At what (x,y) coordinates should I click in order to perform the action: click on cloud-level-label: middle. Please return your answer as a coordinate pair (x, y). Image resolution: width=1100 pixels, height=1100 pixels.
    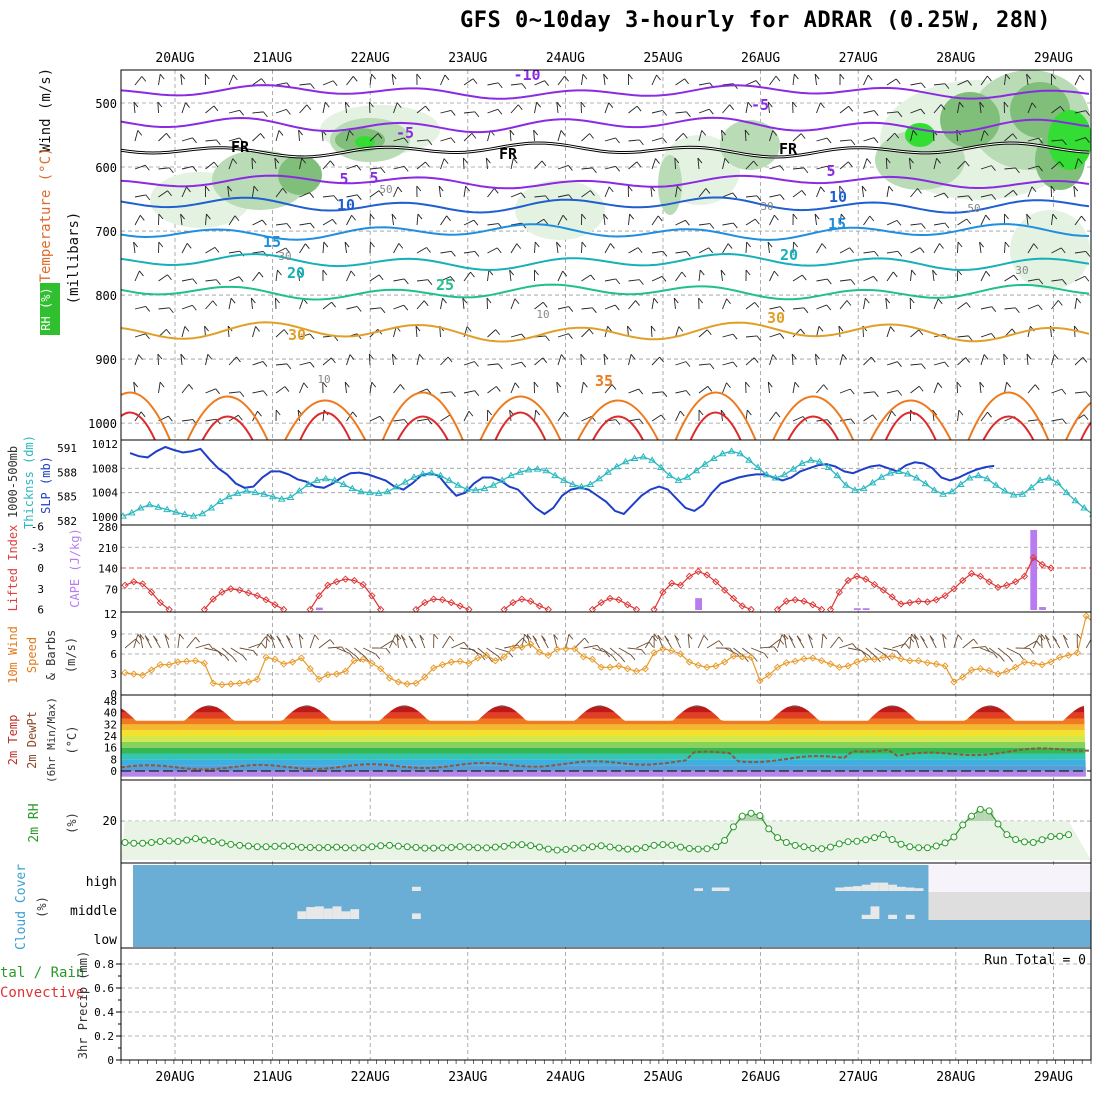
    Looking at the image, I should click on (93, 911).